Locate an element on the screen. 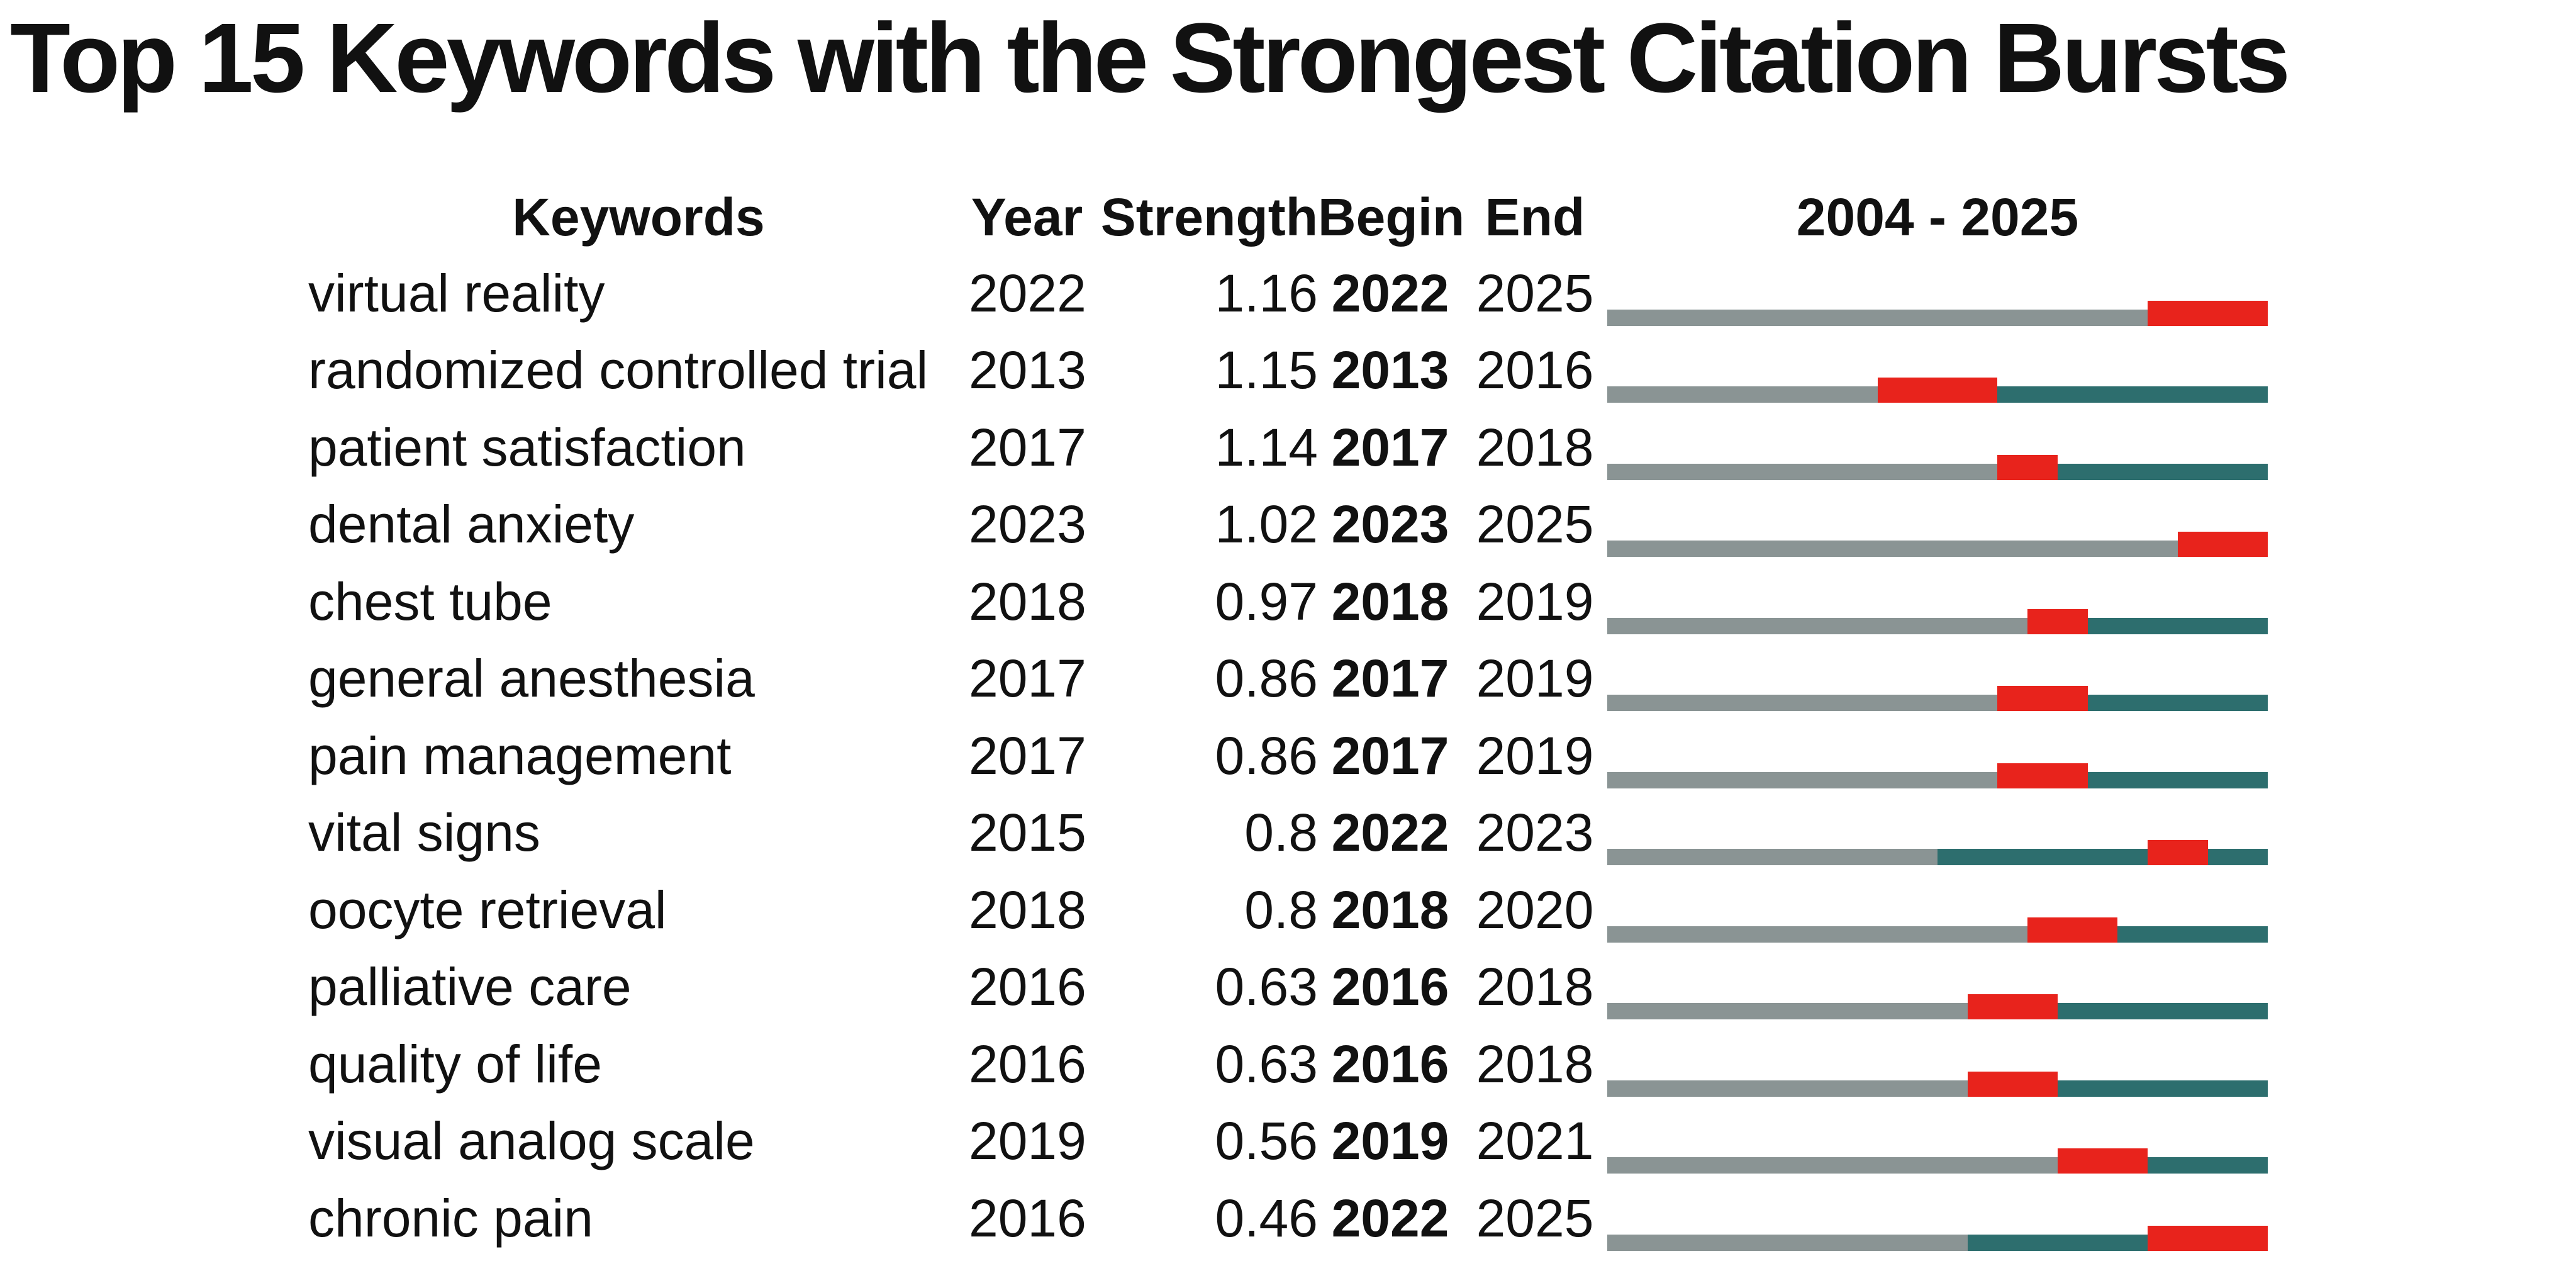  keyword-cell: visual analog scale is located at coordinates (531, 1141).